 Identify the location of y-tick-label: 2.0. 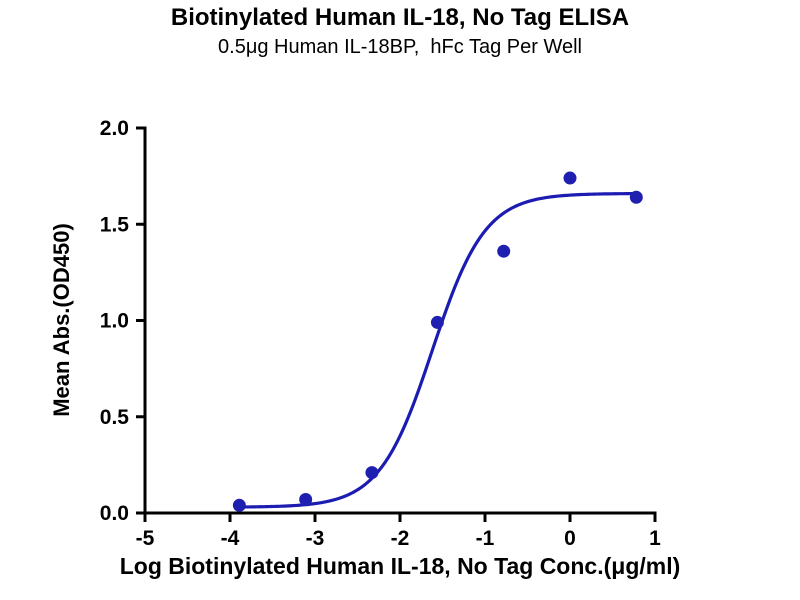
(114, 128).